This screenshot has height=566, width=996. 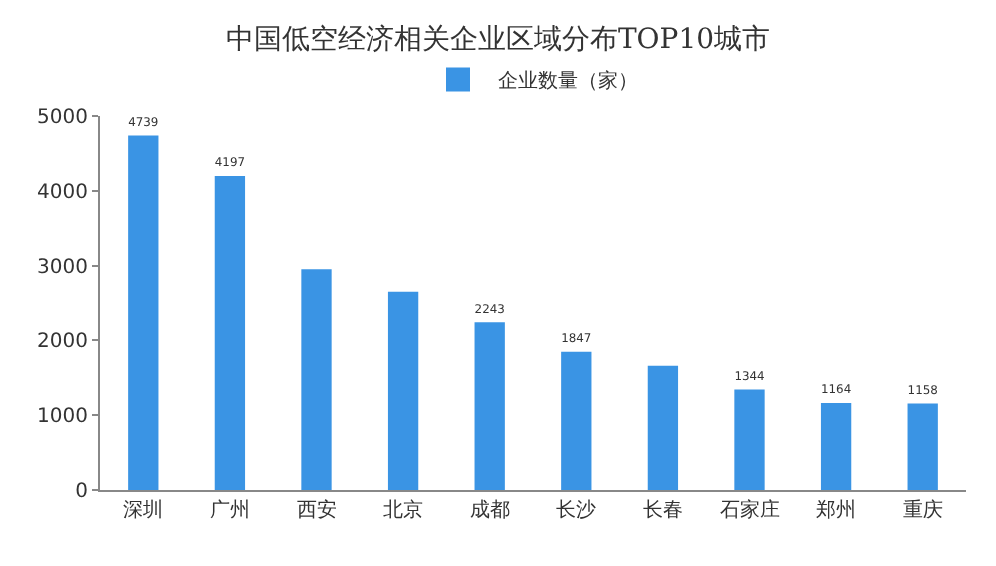 What do you see at coordinates (62, 267) in the screenshot?
I see `y-tick-label: 3000` at bounding box center [62, 267].